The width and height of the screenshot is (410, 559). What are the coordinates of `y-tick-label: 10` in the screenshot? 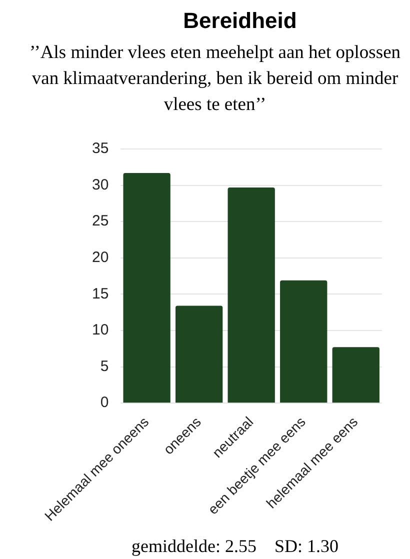 It's located at (100, 330).